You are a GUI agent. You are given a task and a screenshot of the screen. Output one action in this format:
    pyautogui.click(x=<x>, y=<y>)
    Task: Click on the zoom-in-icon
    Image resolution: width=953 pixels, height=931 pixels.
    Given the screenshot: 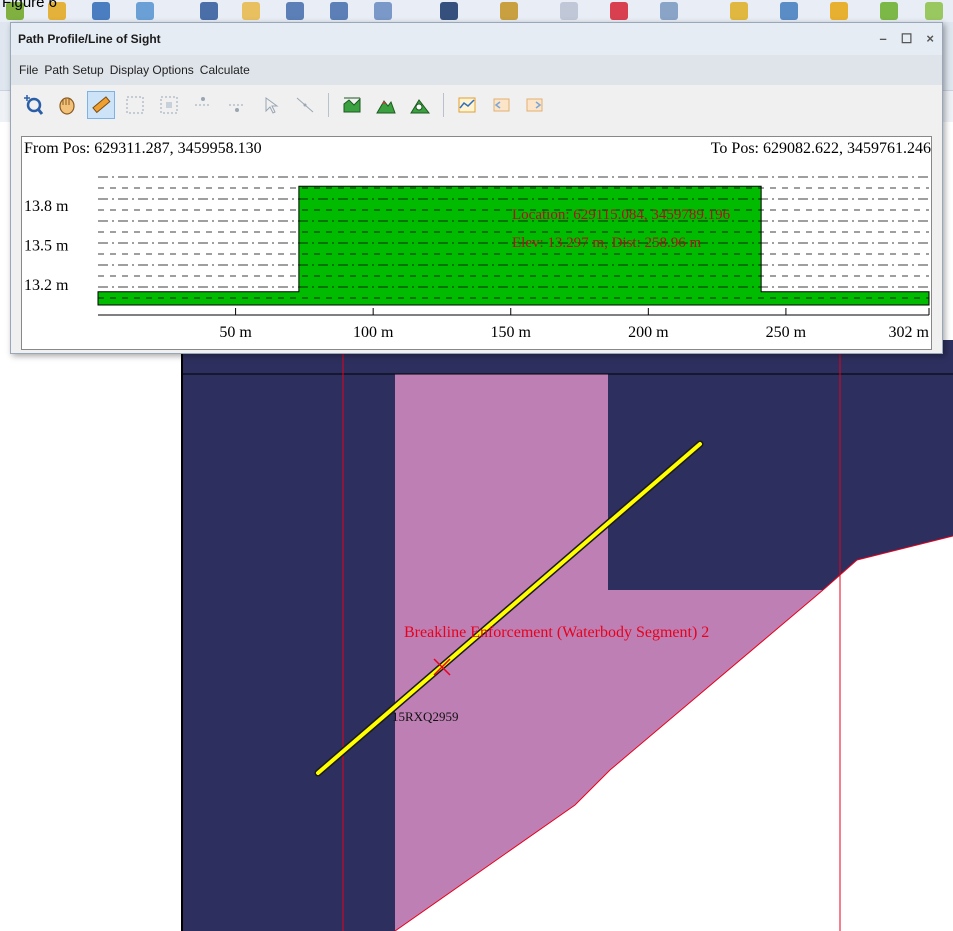 What is the action you would take?
    pyautogui.click(x=34, y=105)
    